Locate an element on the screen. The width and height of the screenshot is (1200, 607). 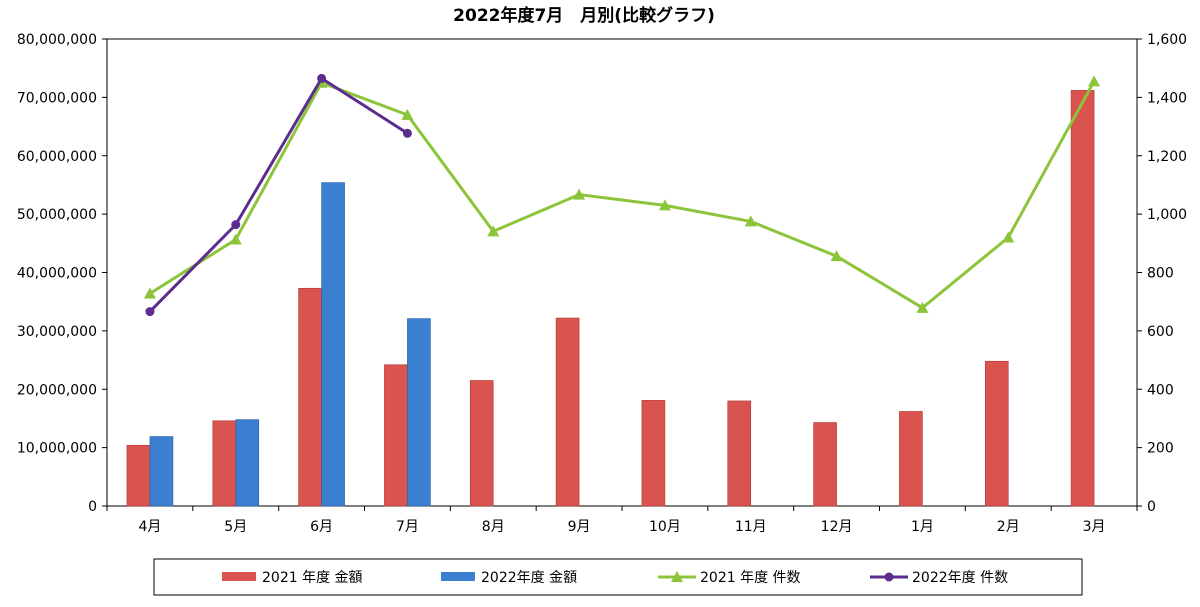
x-tick-label: 1月 is located at coordinates (922, 527).